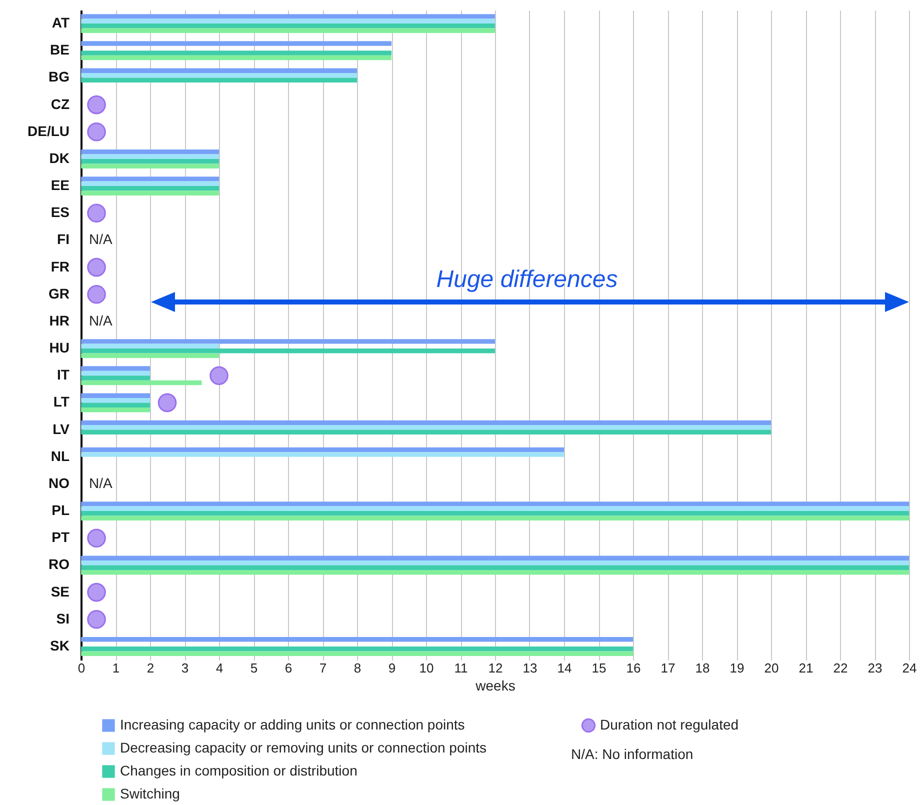  Describe the element at coordinates (702, 668) in the screenshot. I see `x-tick-label: 18` at that location.